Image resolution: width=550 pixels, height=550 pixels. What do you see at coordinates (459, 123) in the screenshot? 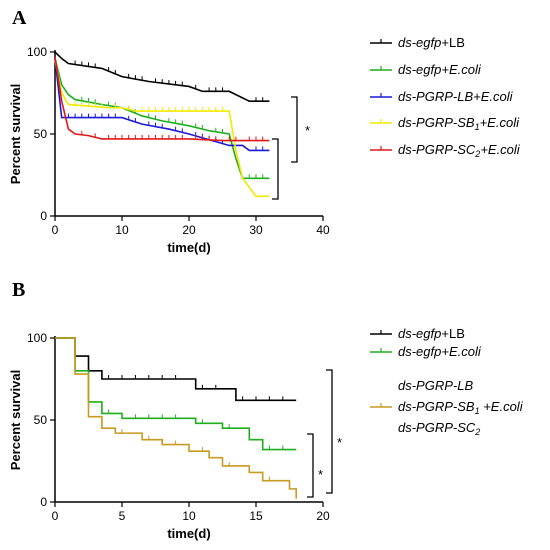
I see `legend-label: ds-PGRP-SB1+E.coli` at bounding box center [459, 123].